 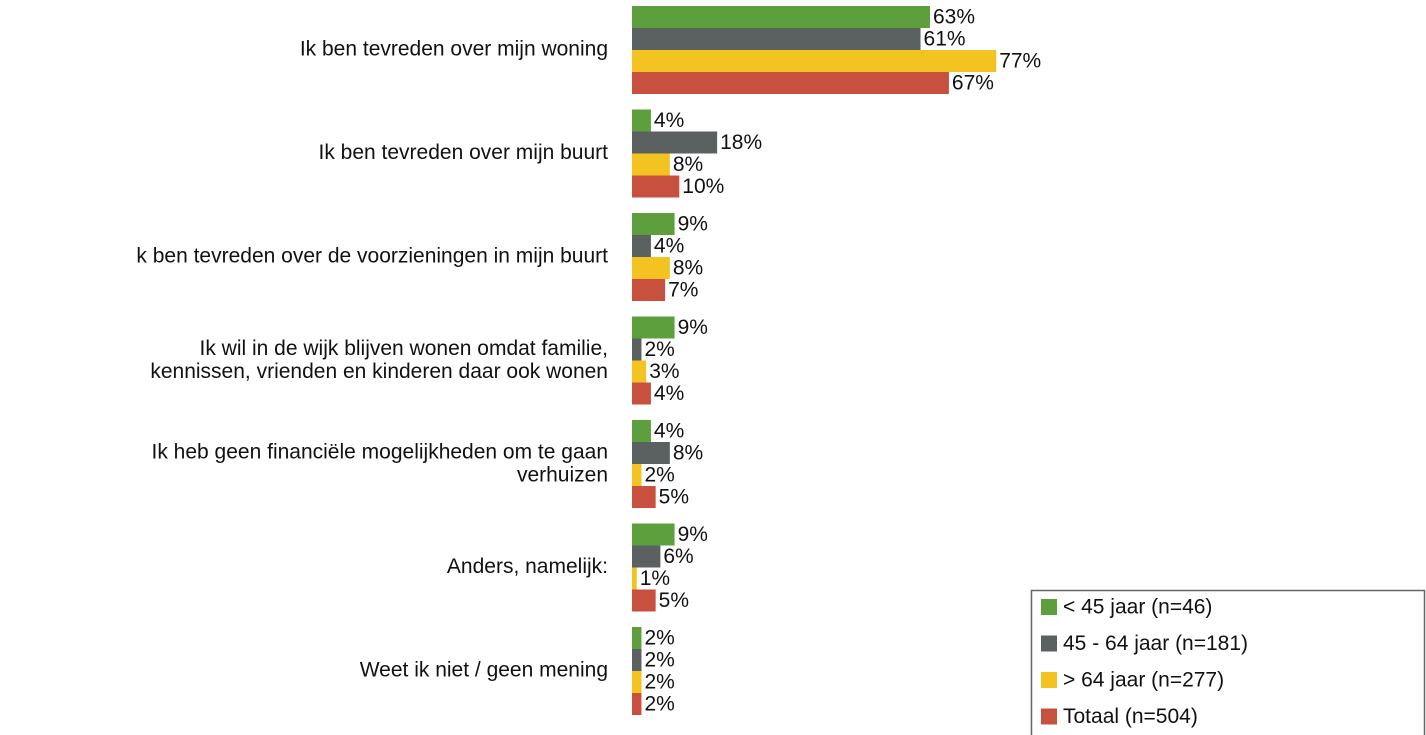 I want to click on legend-label: Totaal (n=504), so click(x=1130, y=716).